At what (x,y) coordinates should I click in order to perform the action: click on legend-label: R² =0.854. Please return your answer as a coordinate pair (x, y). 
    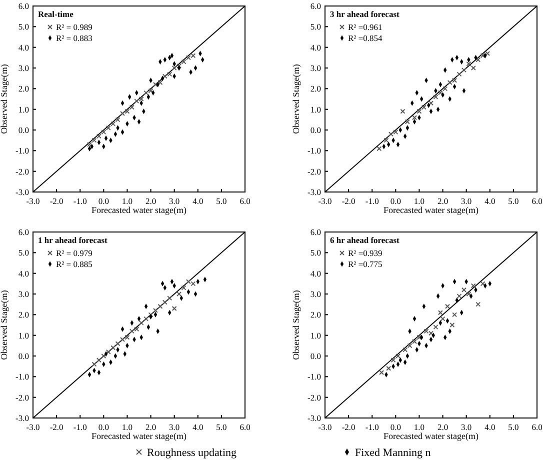
    Looking at the image, I should click on (366, 38).